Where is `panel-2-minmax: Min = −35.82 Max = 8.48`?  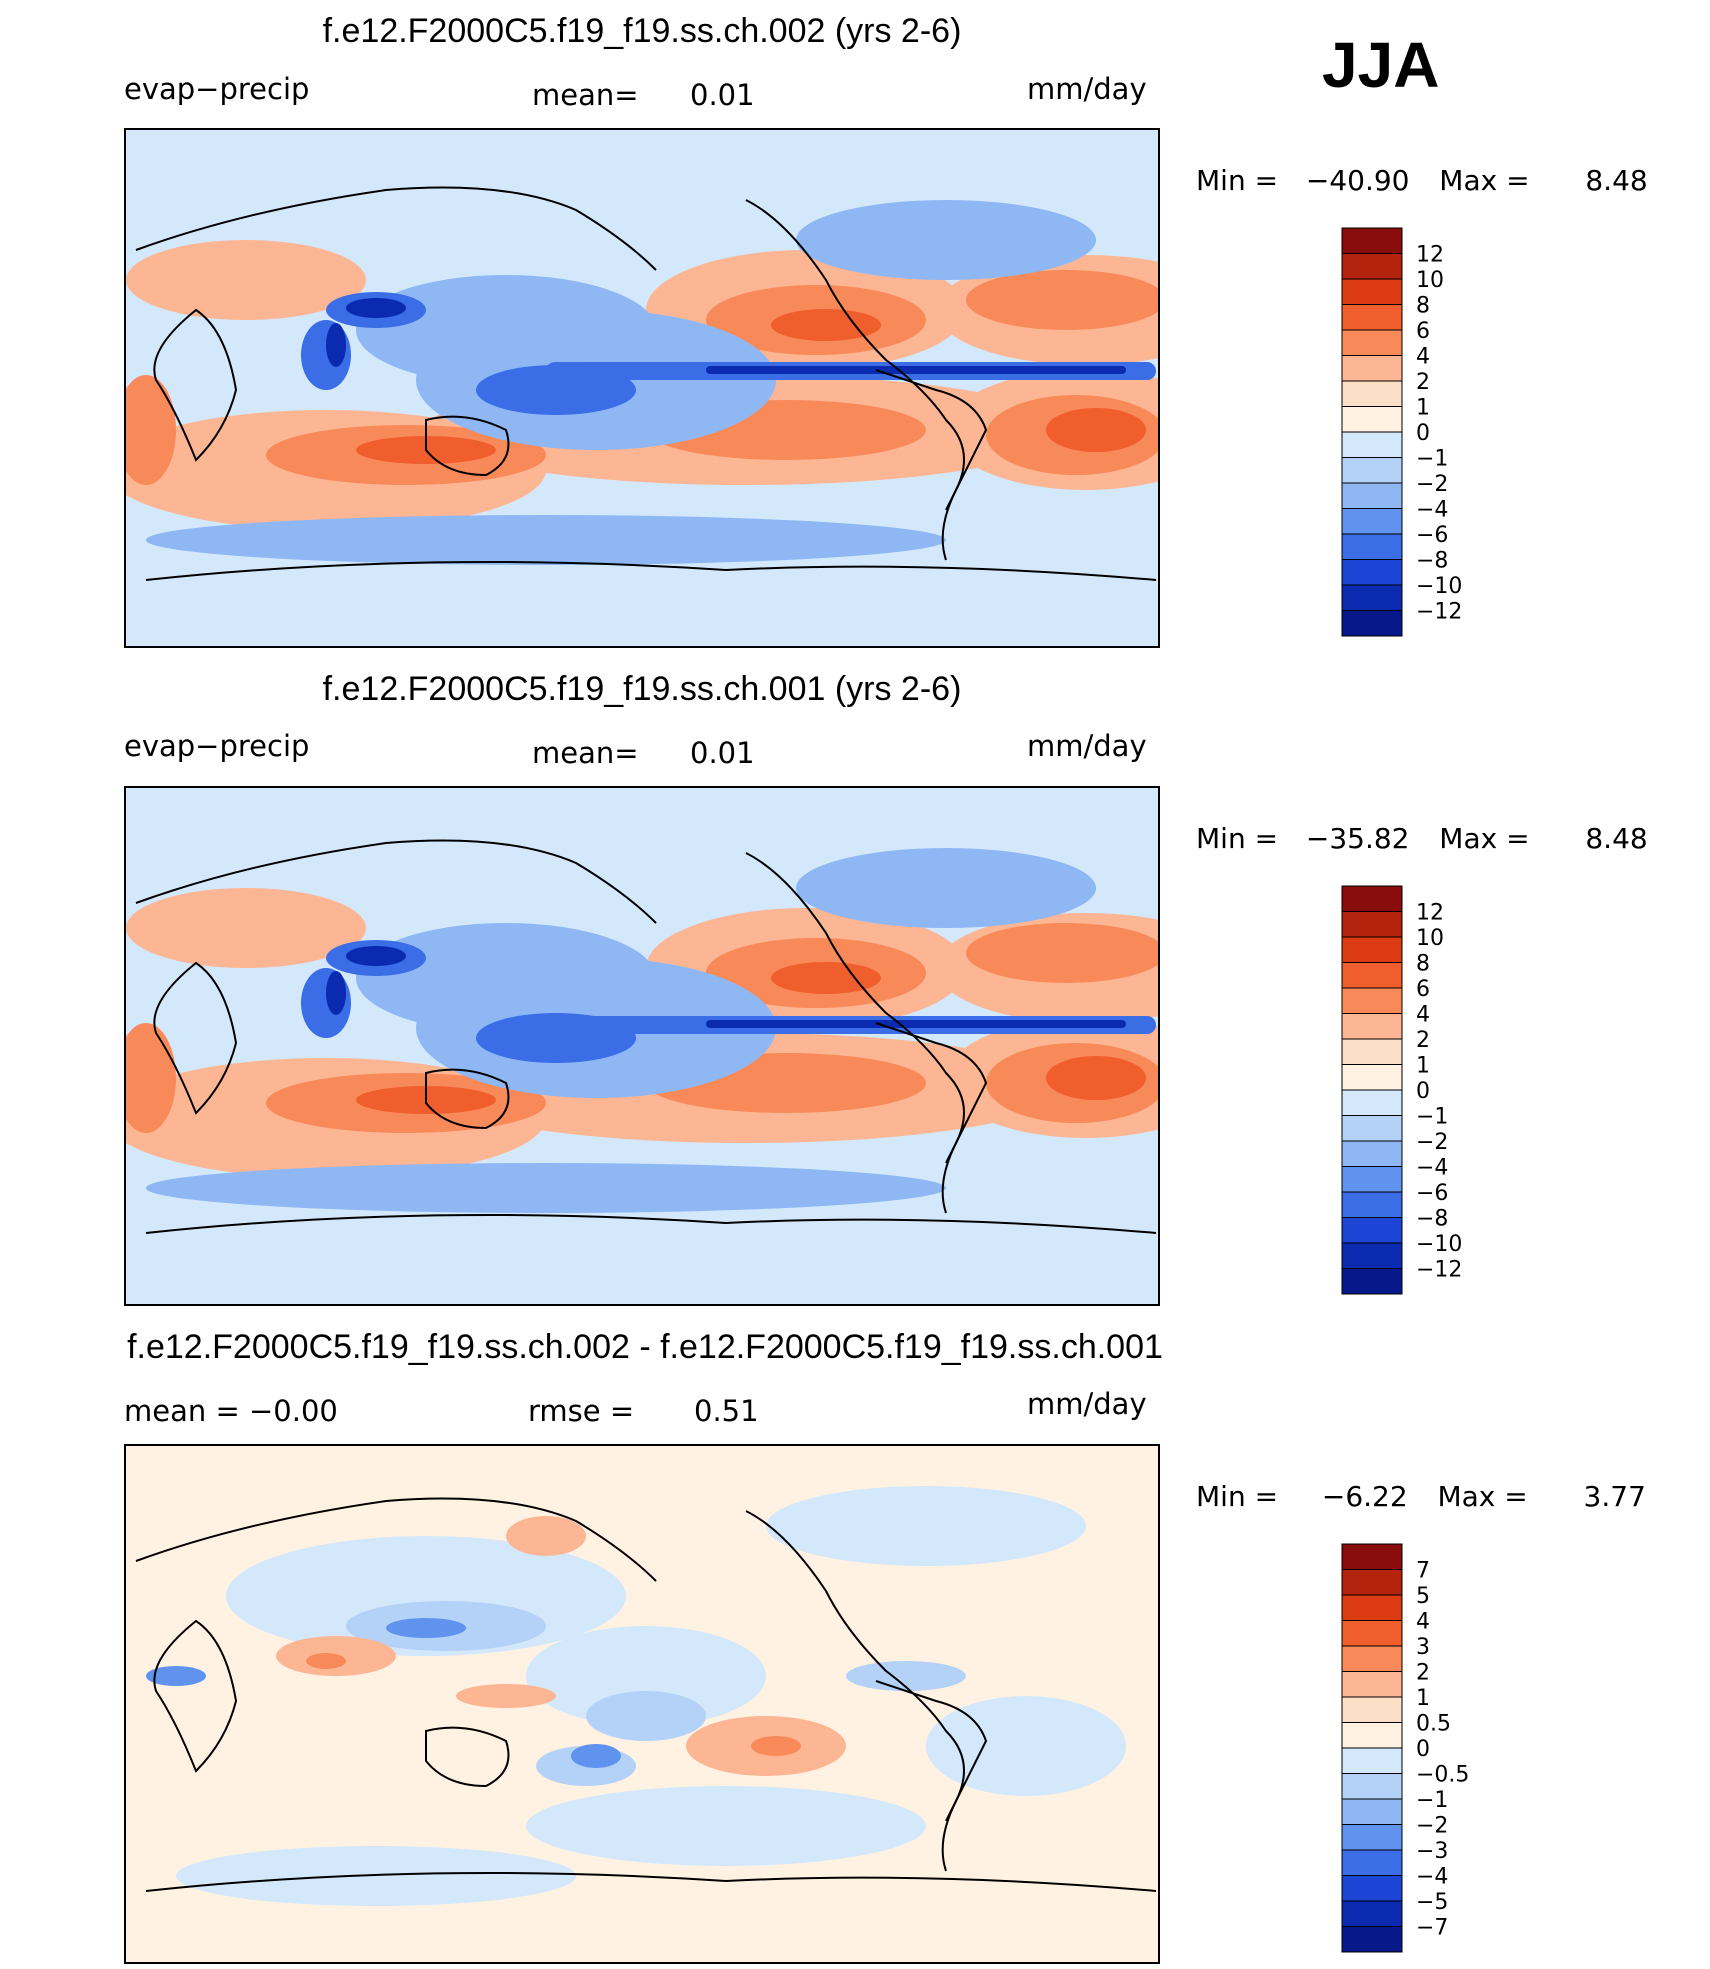
panel-2-minmax: Min = −35.82 Max = 8.48 is located at coordinates (1422, 838).